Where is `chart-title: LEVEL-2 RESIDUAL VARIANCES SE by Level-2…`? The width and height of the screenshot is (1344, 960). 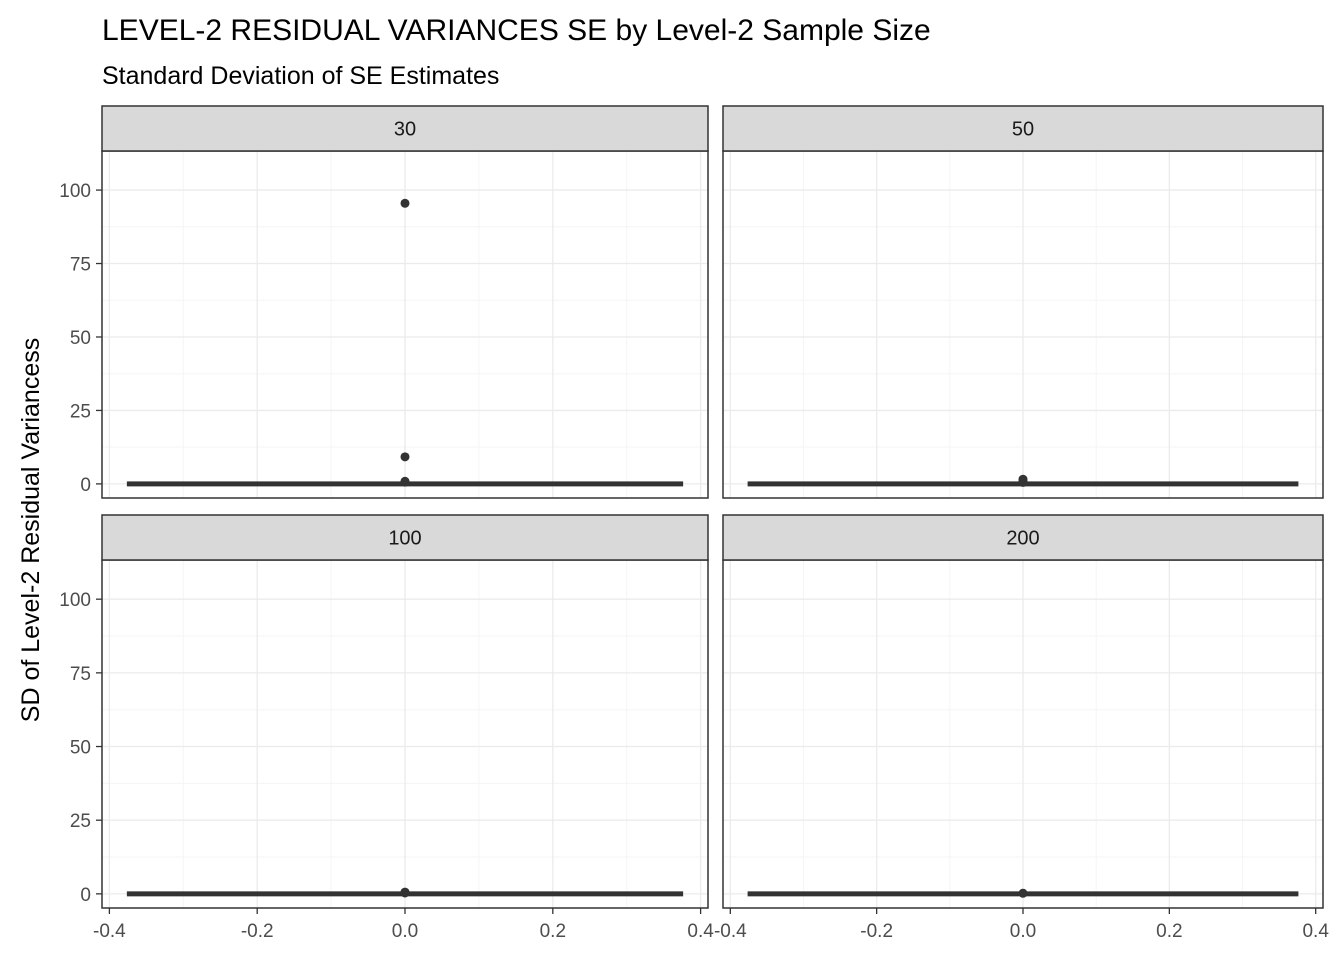 chart-title: LEVEL-2 RESIDUAL VARIANCES SE by Level-2… is located at coordinates (516, 30).